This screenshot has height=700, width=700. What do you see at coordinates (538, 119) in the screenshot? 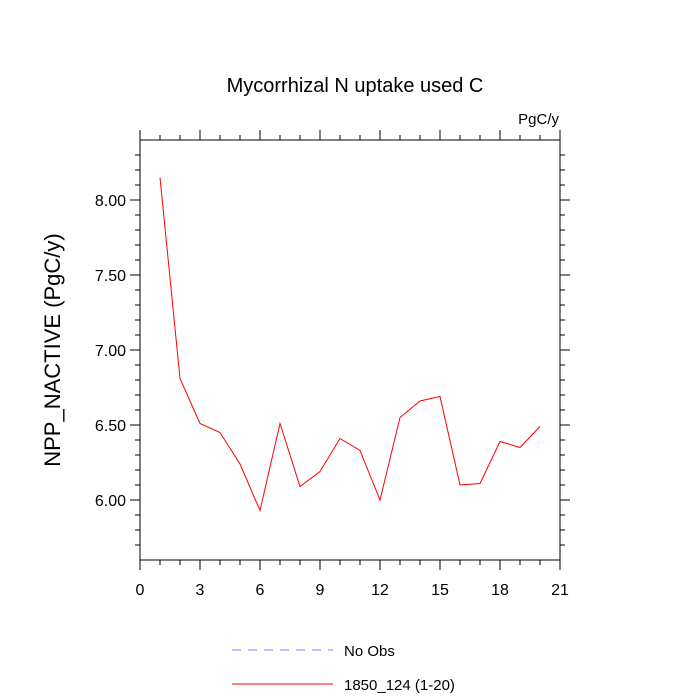
I see `units-label: PgC/y` at bounding box center [538, 119].